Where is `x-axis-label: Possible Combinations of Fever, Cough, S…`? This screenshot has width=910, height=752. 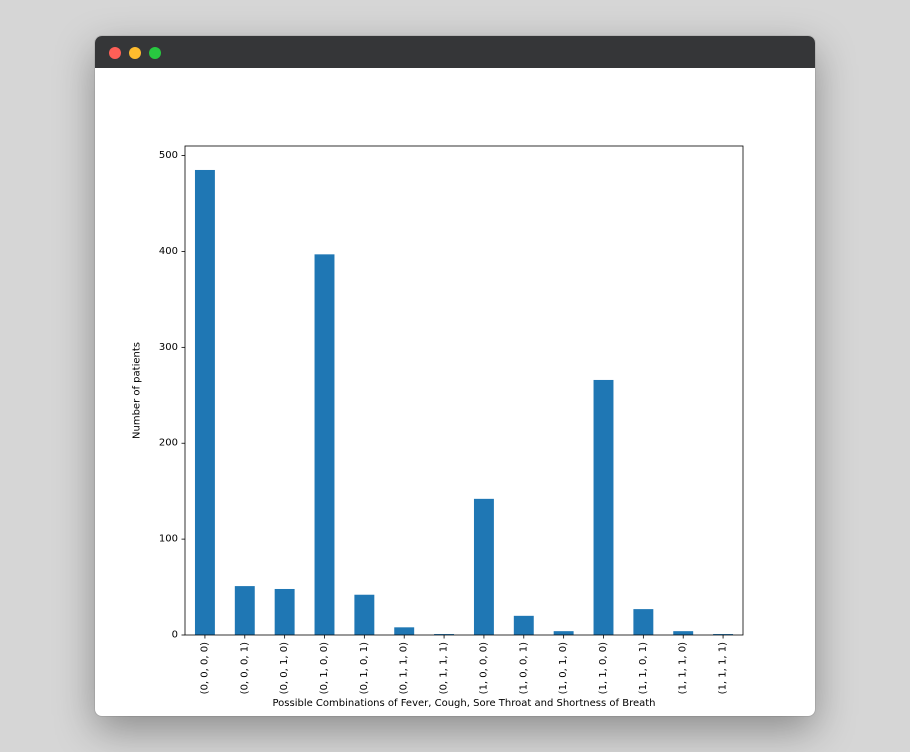 x-axis-label: Possible Combinations of Fever, Cough, S… is located at coordinates (463, 703).